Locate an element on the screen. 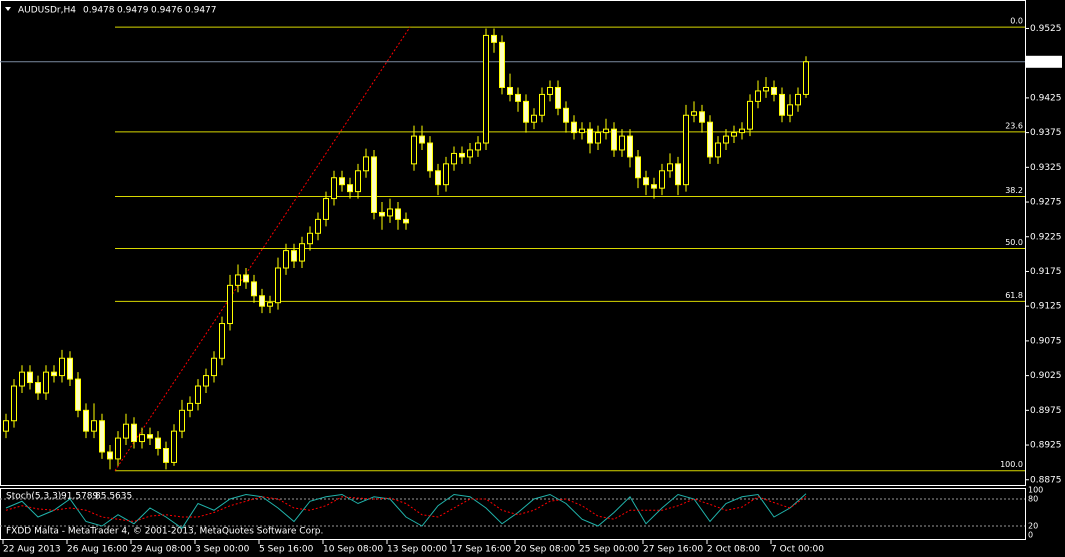  y-tick-label: 0.9275 is located at coordinates (1046, 203).